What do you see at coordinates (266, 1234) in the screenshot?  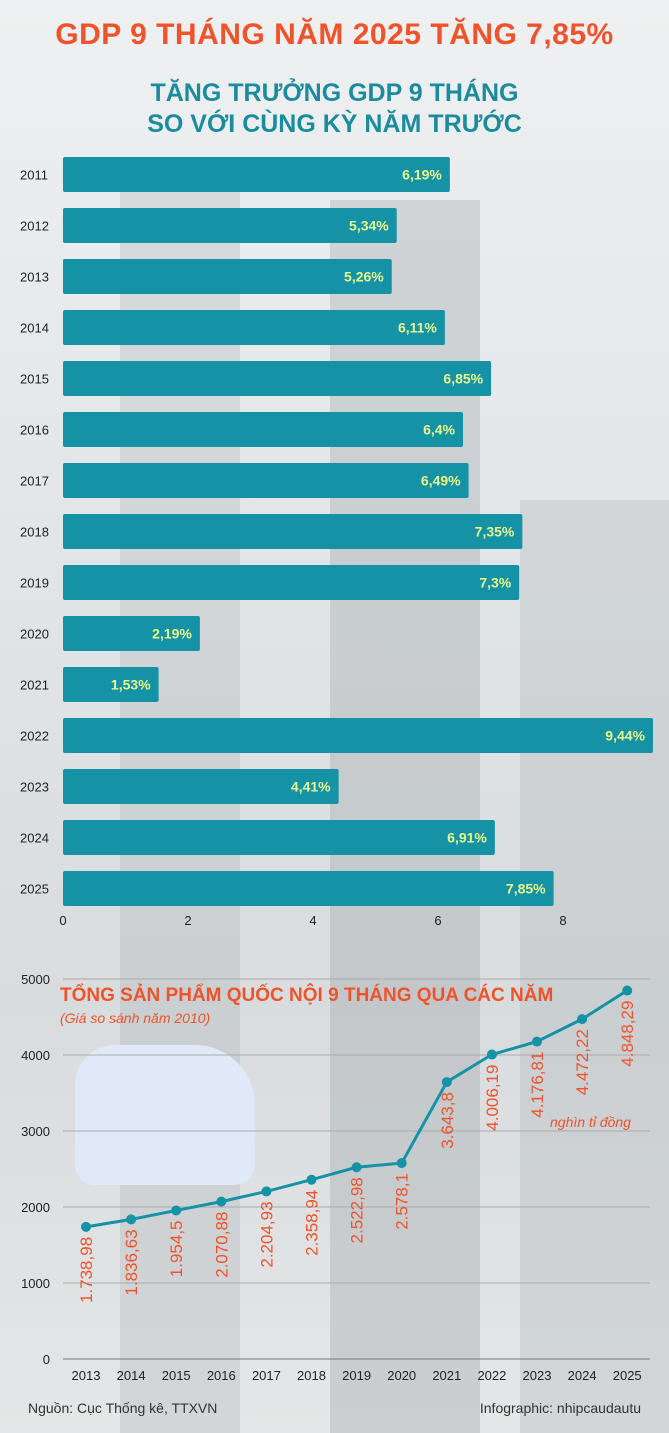 I see `data-label: 2.204,93` at bounding box center [266, 1234].